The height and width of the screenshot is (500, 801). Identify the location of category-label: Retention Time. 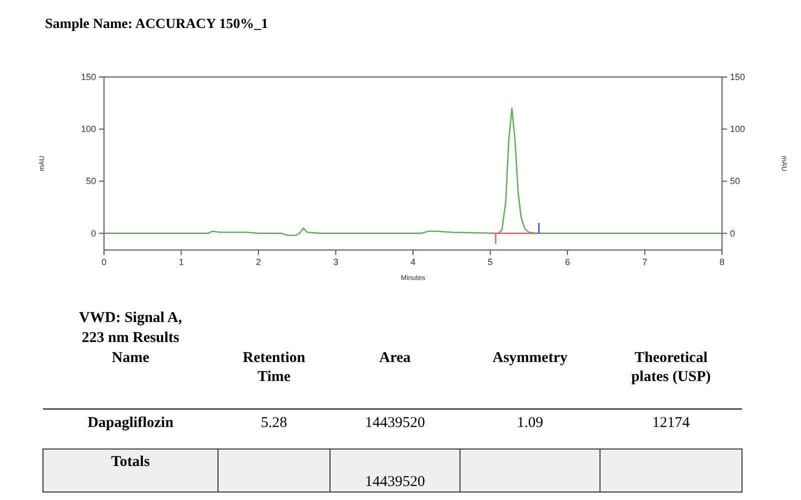
(274, 367).